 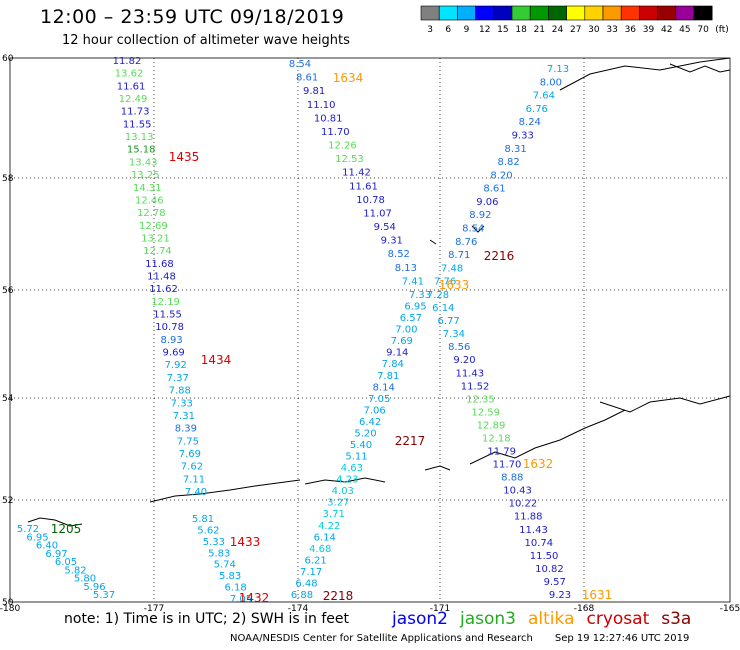 What do you see at coordinates (445, 282) in the screenshot?
I see `wave-height-label: 7.76` at bounding box center [445, 282].